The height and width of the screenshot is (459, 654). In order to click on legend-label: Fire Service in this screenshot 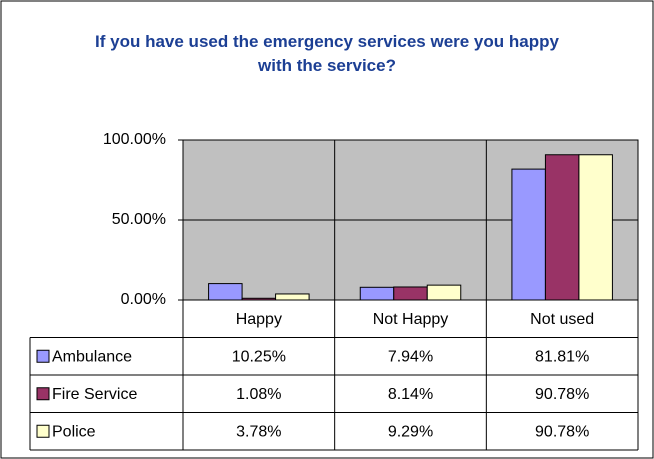, I will do `click(94, 394)`.